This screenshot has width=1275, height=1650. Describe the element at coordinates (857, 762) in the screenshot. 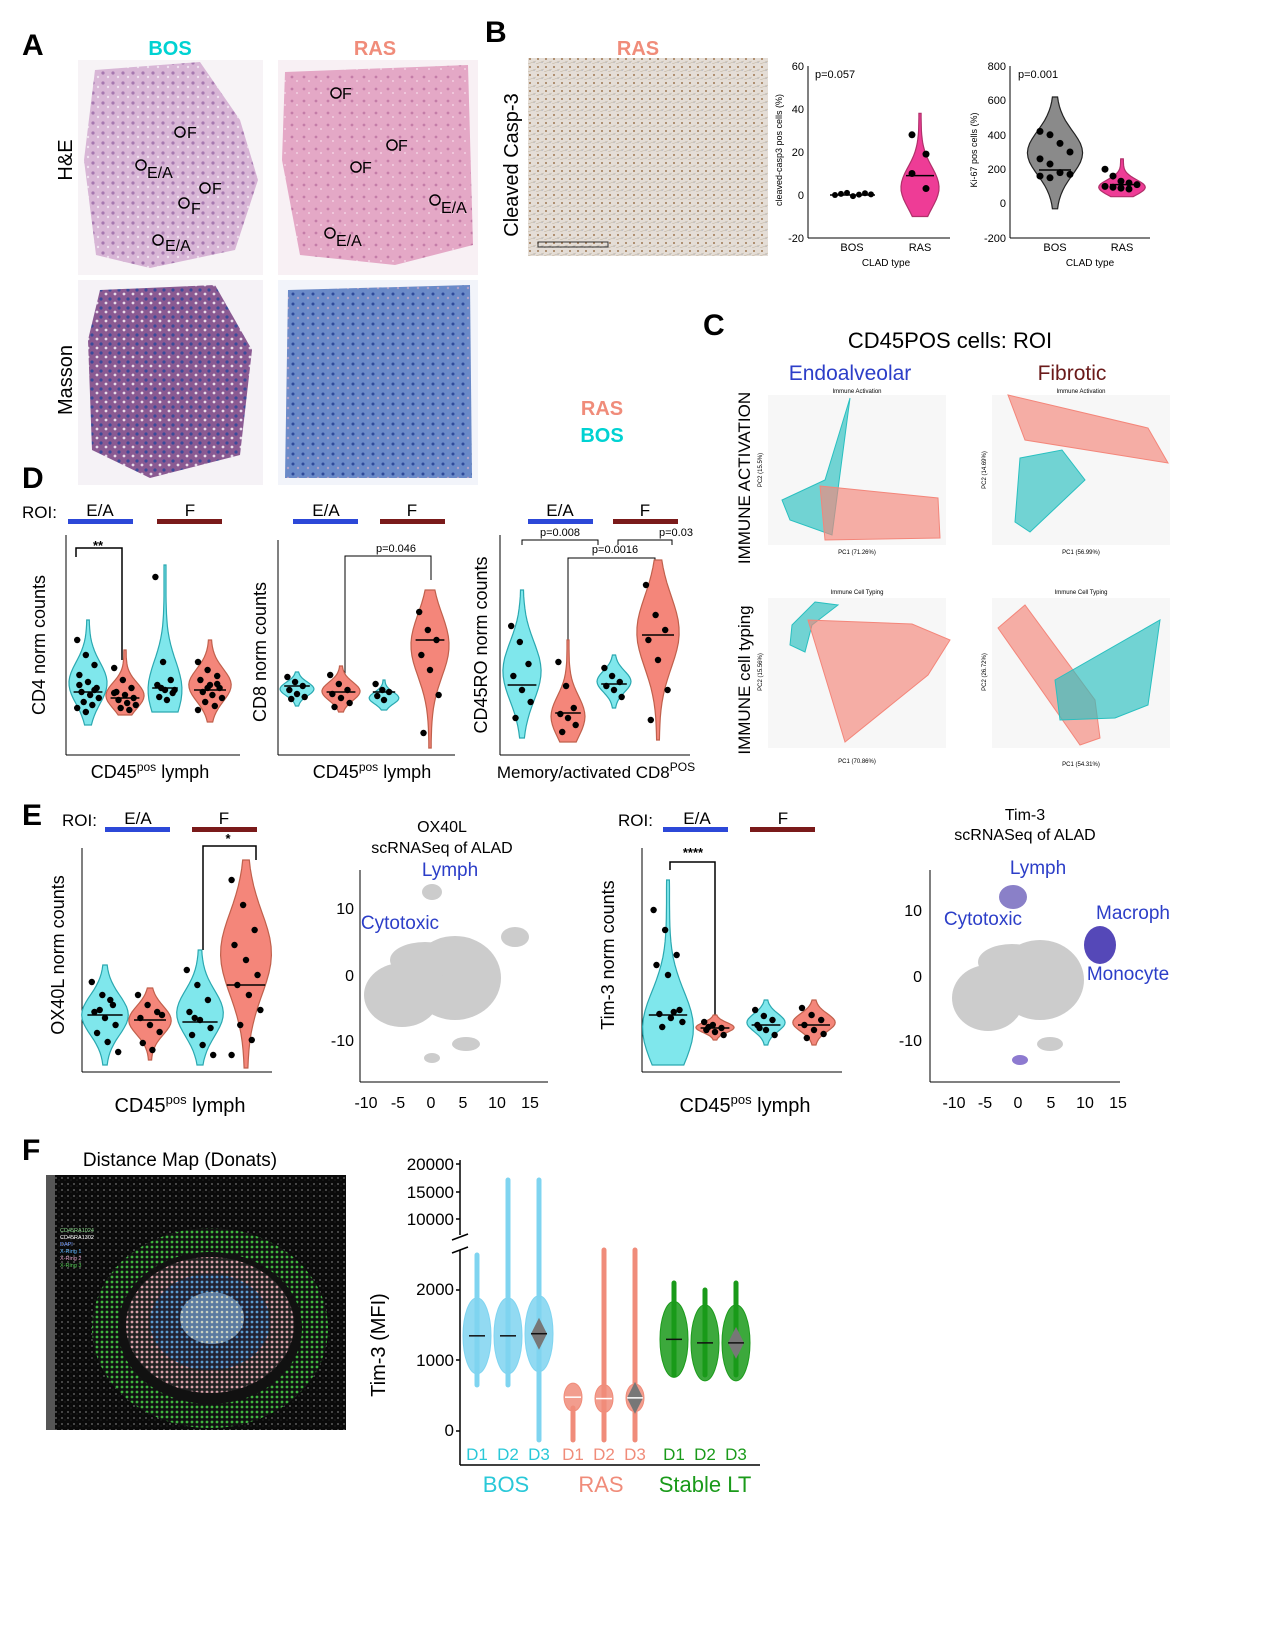

I see `pc1-label: PC1 (70.86%)` at that location.